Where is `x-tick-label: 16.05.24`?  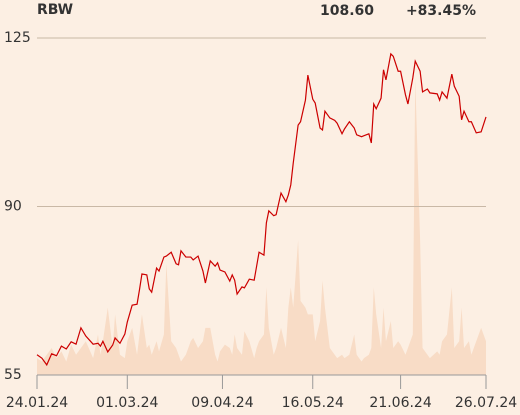
x-tick-label: 16.05.24 is located at coordinates (313, 403).